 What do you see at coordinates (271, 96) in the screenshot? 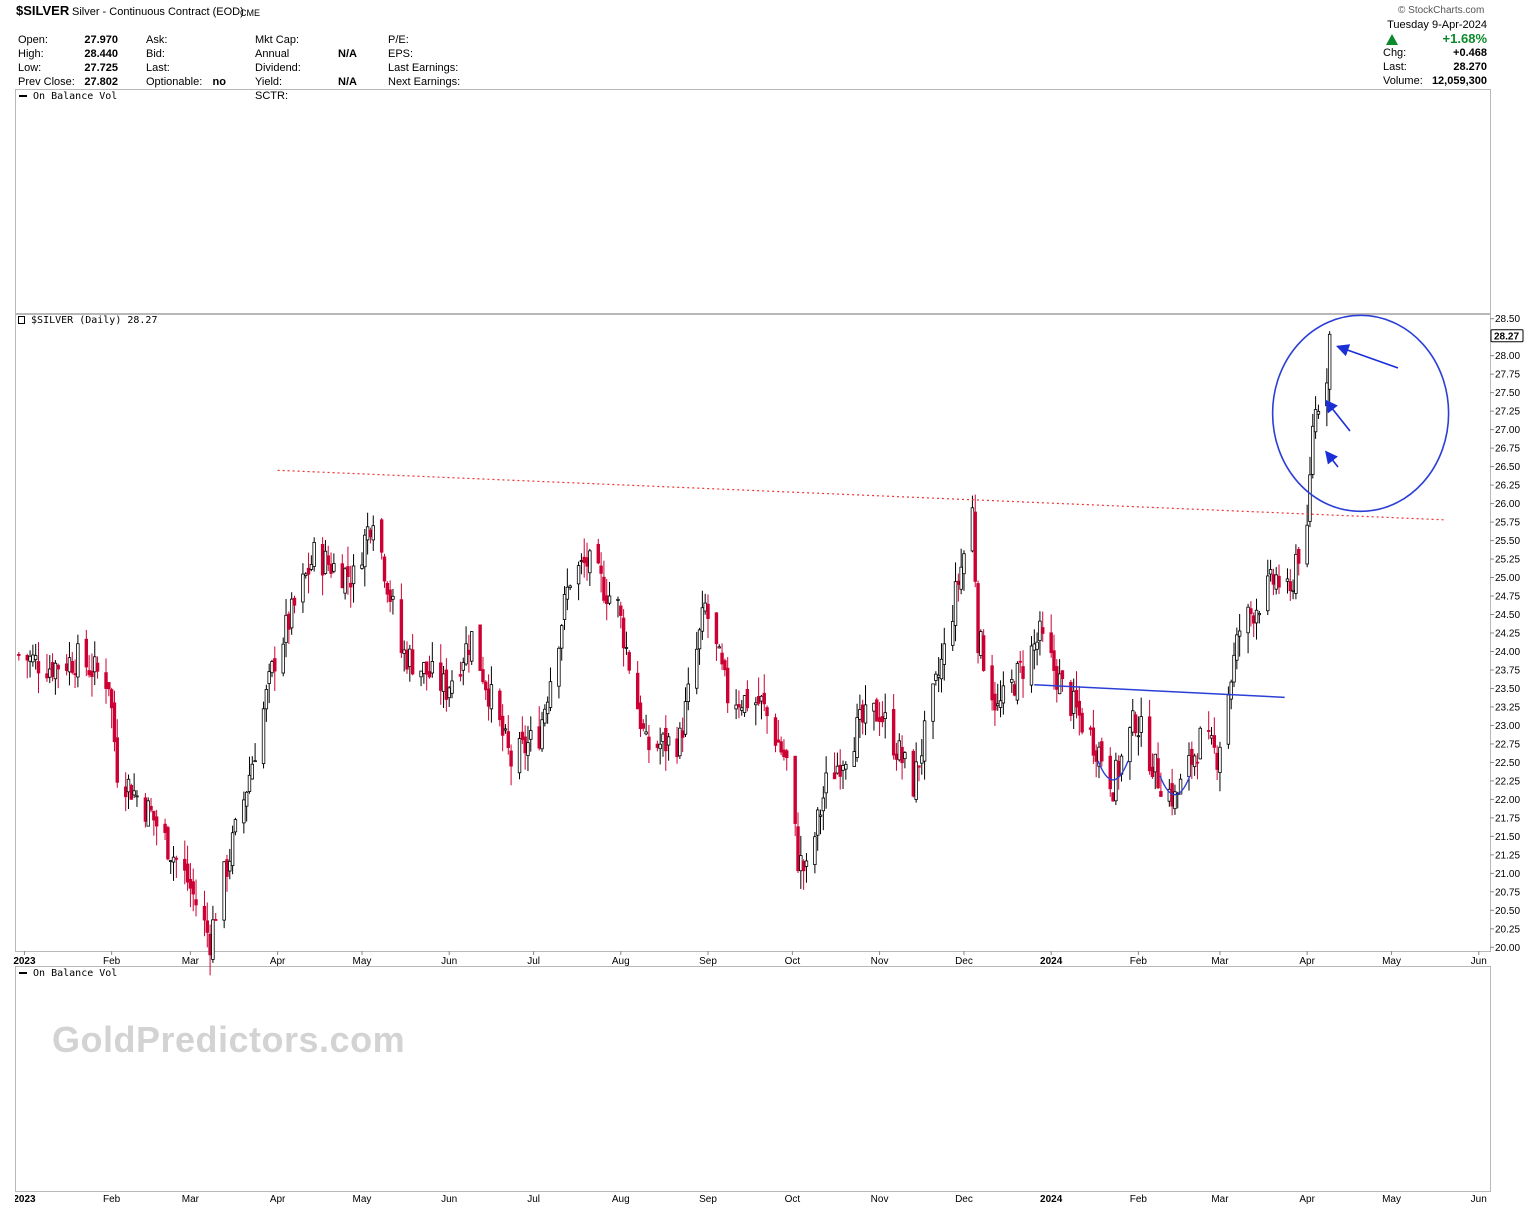
I see `label: SCTR:` at bounding box center [271, 96].